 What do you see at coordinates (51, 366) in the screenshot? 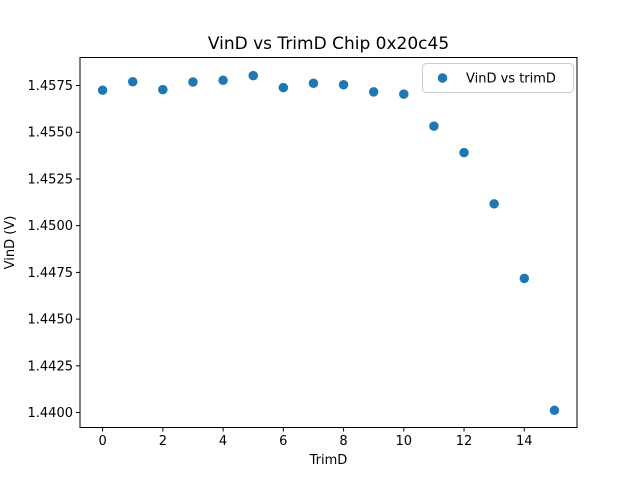
I see `y-tick-label: 1.4425` at bounding box center [51, 366].